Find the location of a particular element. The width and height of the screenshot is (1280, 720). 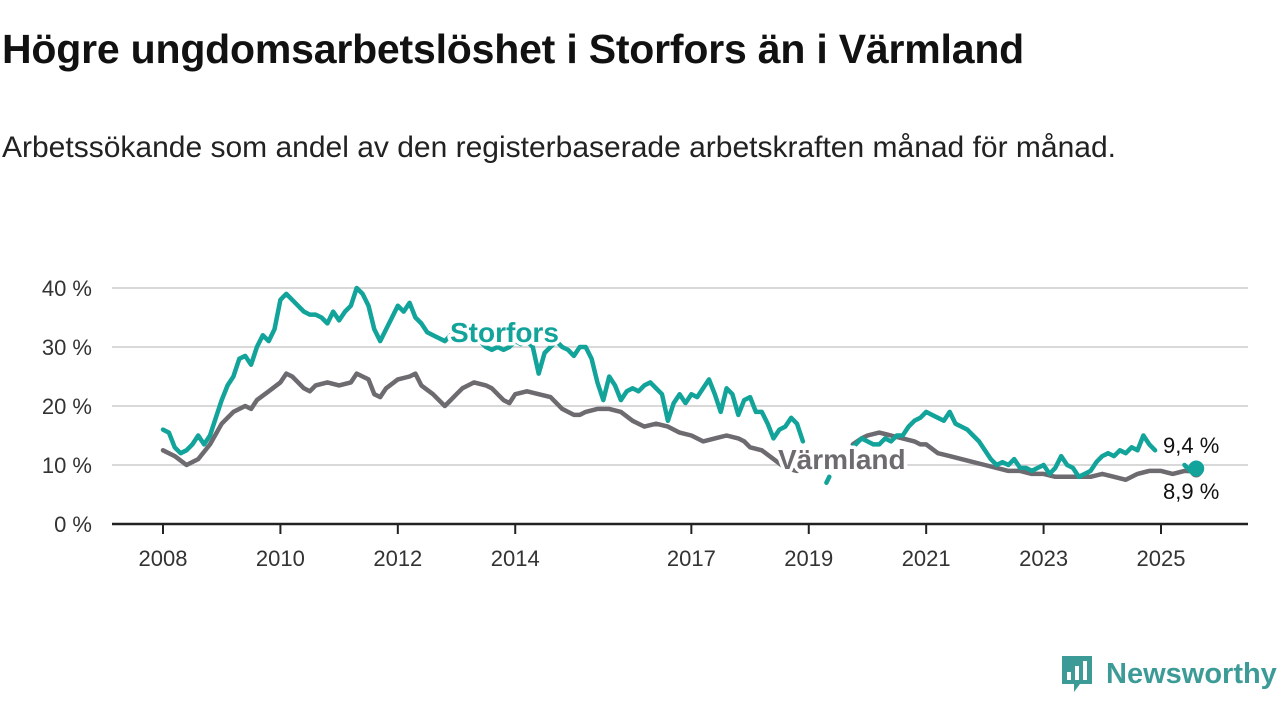

x-tick-label: 2008 is located at coordinates (163, 558).